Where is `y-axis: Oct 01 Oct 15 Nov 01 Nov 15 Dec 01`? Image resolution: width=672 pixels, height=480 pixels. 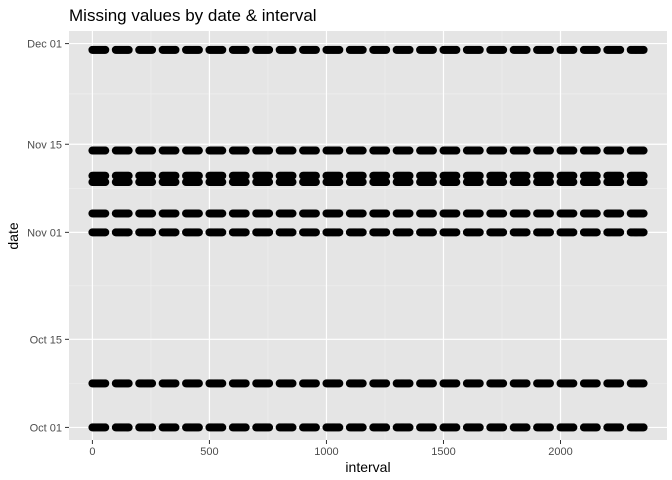 y-axis: Oct 01 Oct 15 Nov 01 Nov 15 Dec 01 is located at coordinates (48, 236).